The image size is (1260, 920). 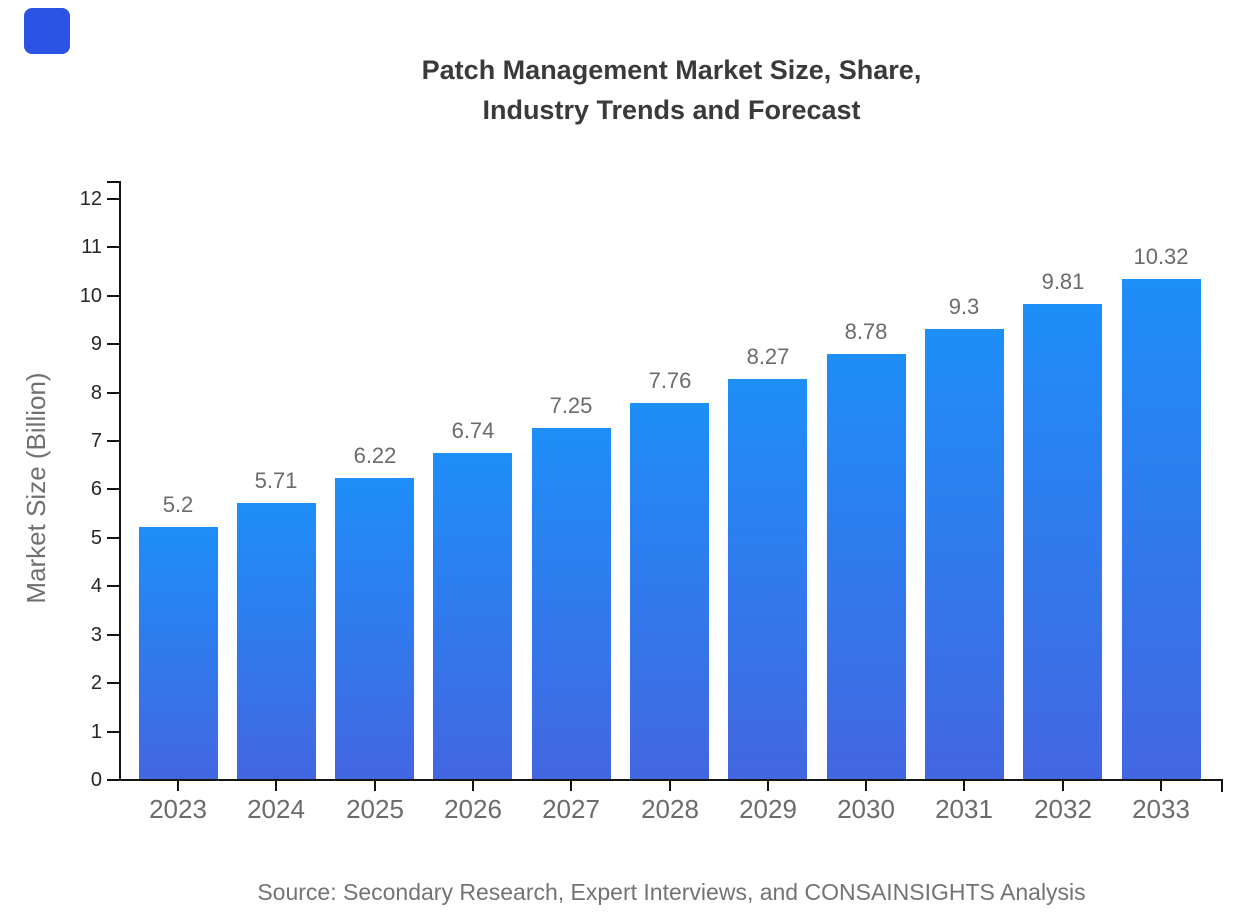 I want to click on bar-value-label: 8.27, so click(x=768, y=356).